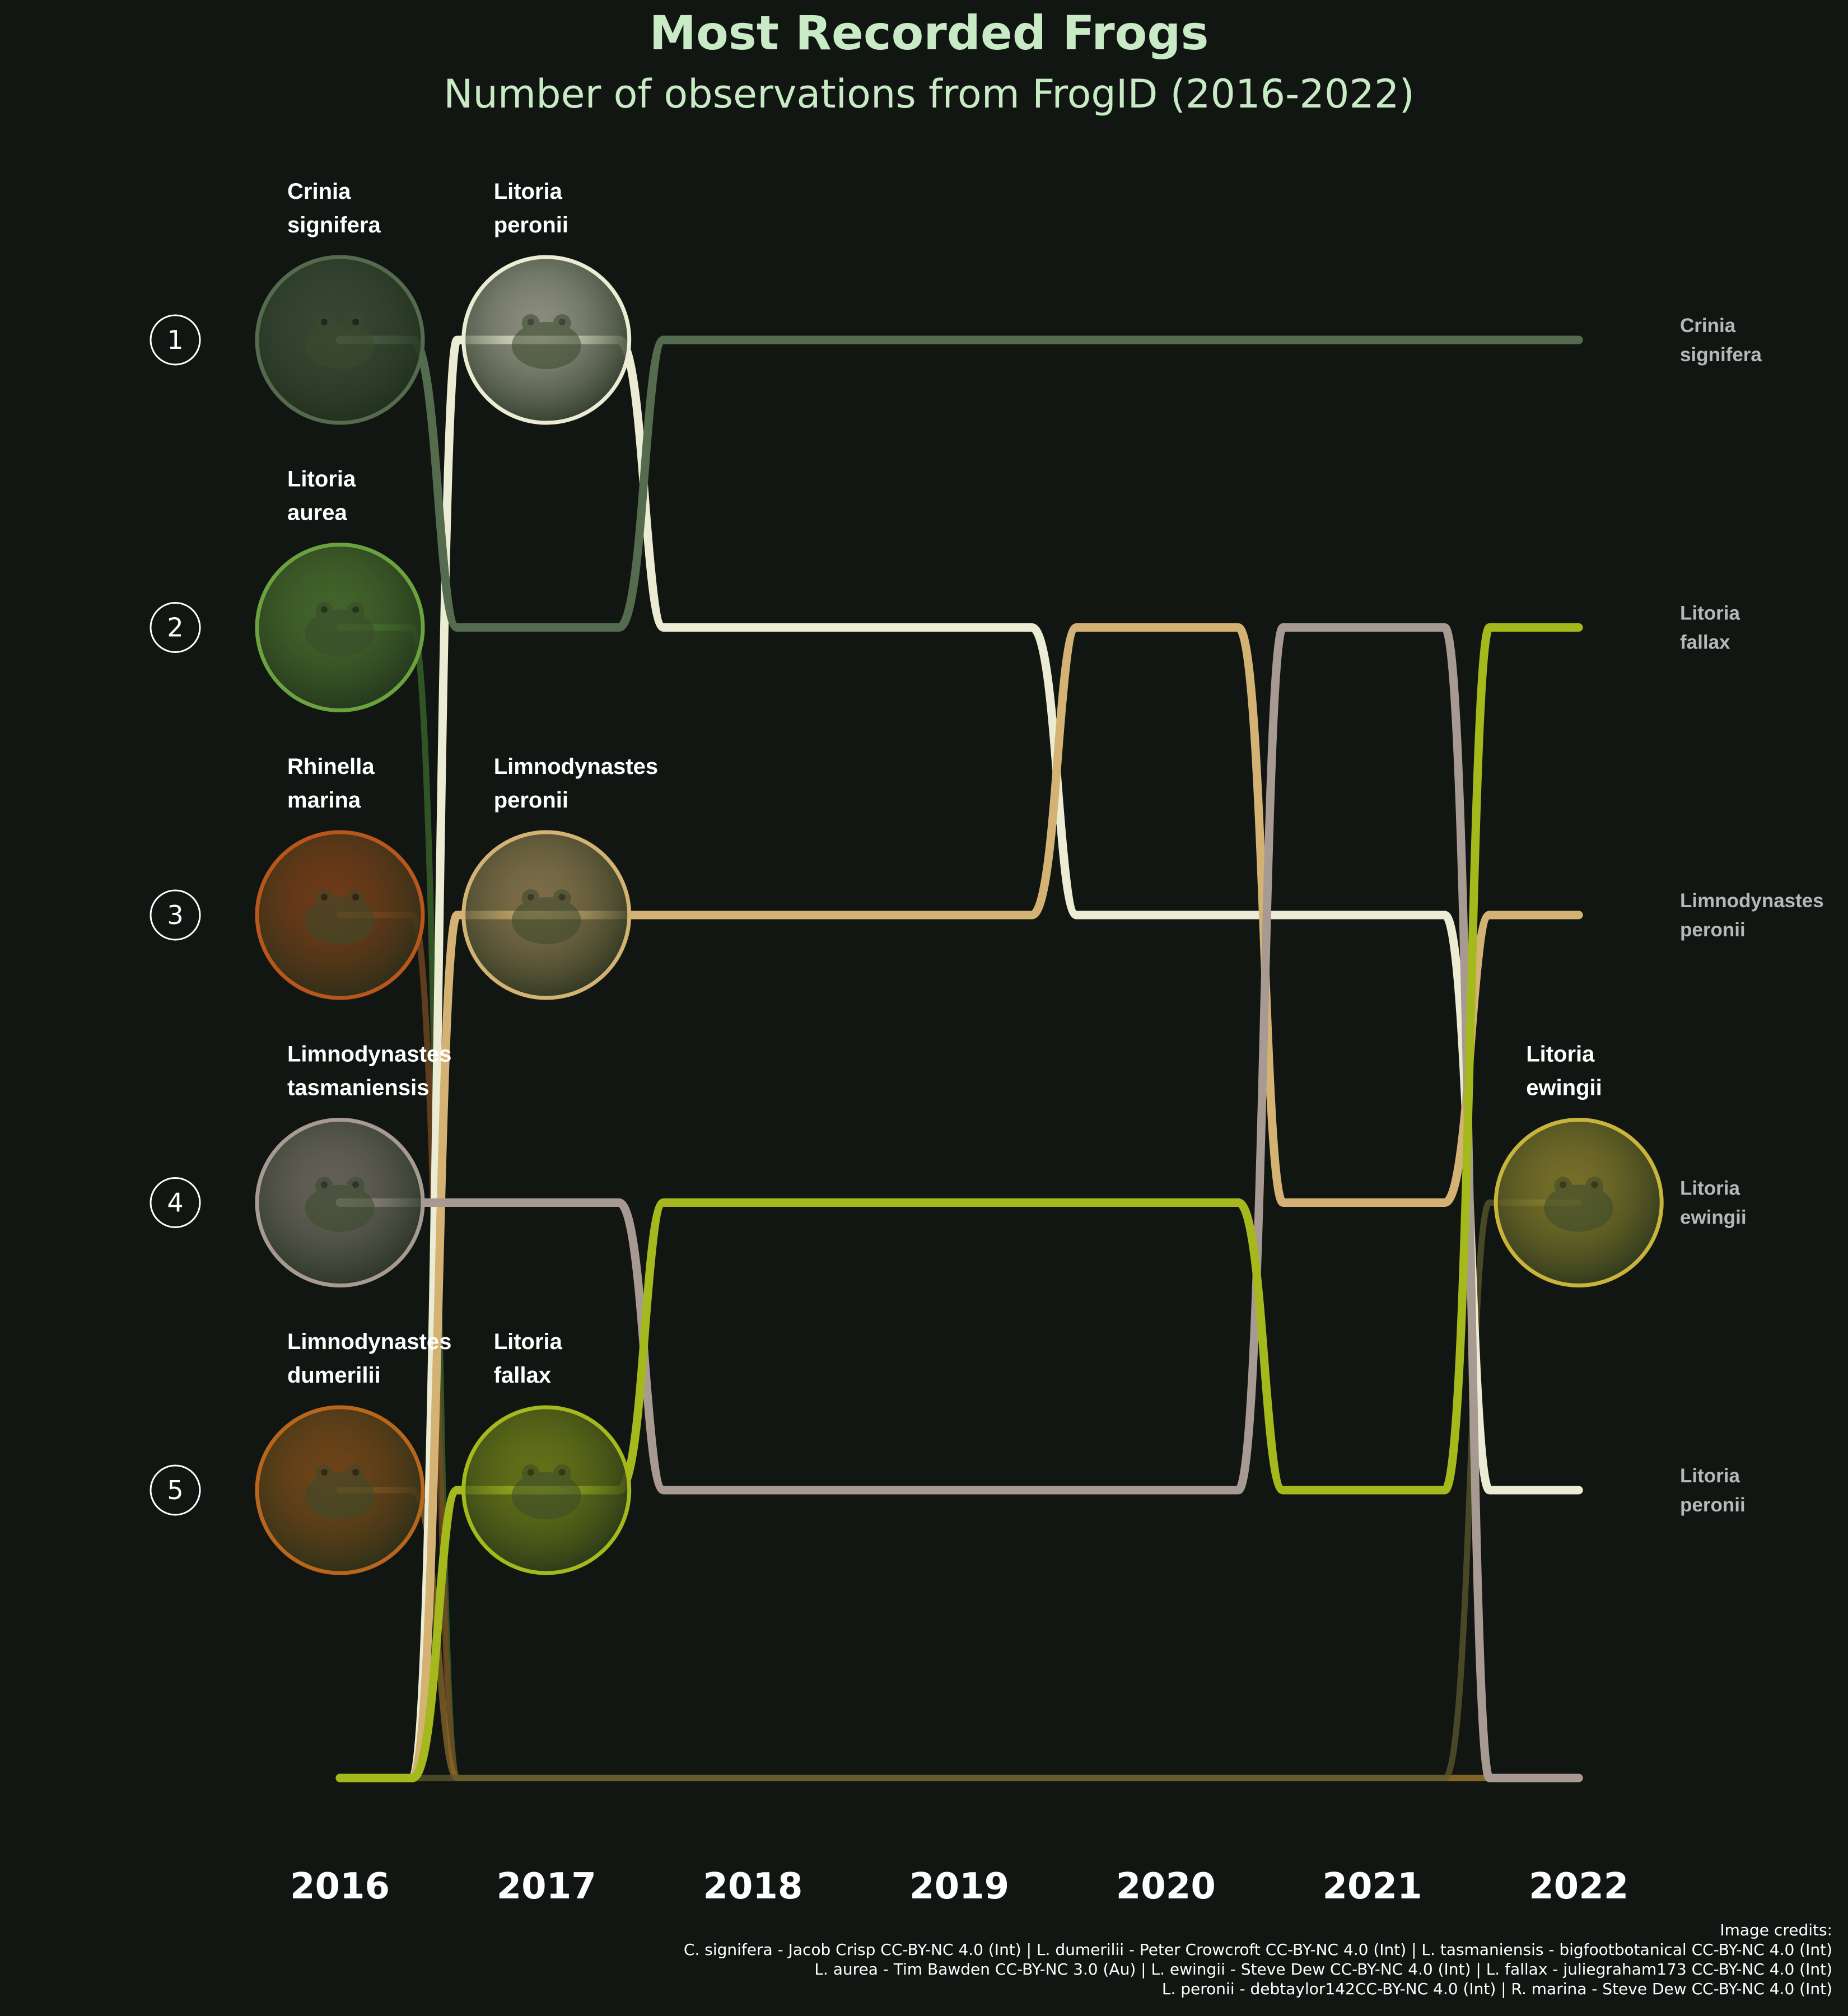 The image size is (1848, 2016). Describe the element at coordinates (1776, 1930) in the screenshot. I see `credits-heading: Image credits:` at that location.